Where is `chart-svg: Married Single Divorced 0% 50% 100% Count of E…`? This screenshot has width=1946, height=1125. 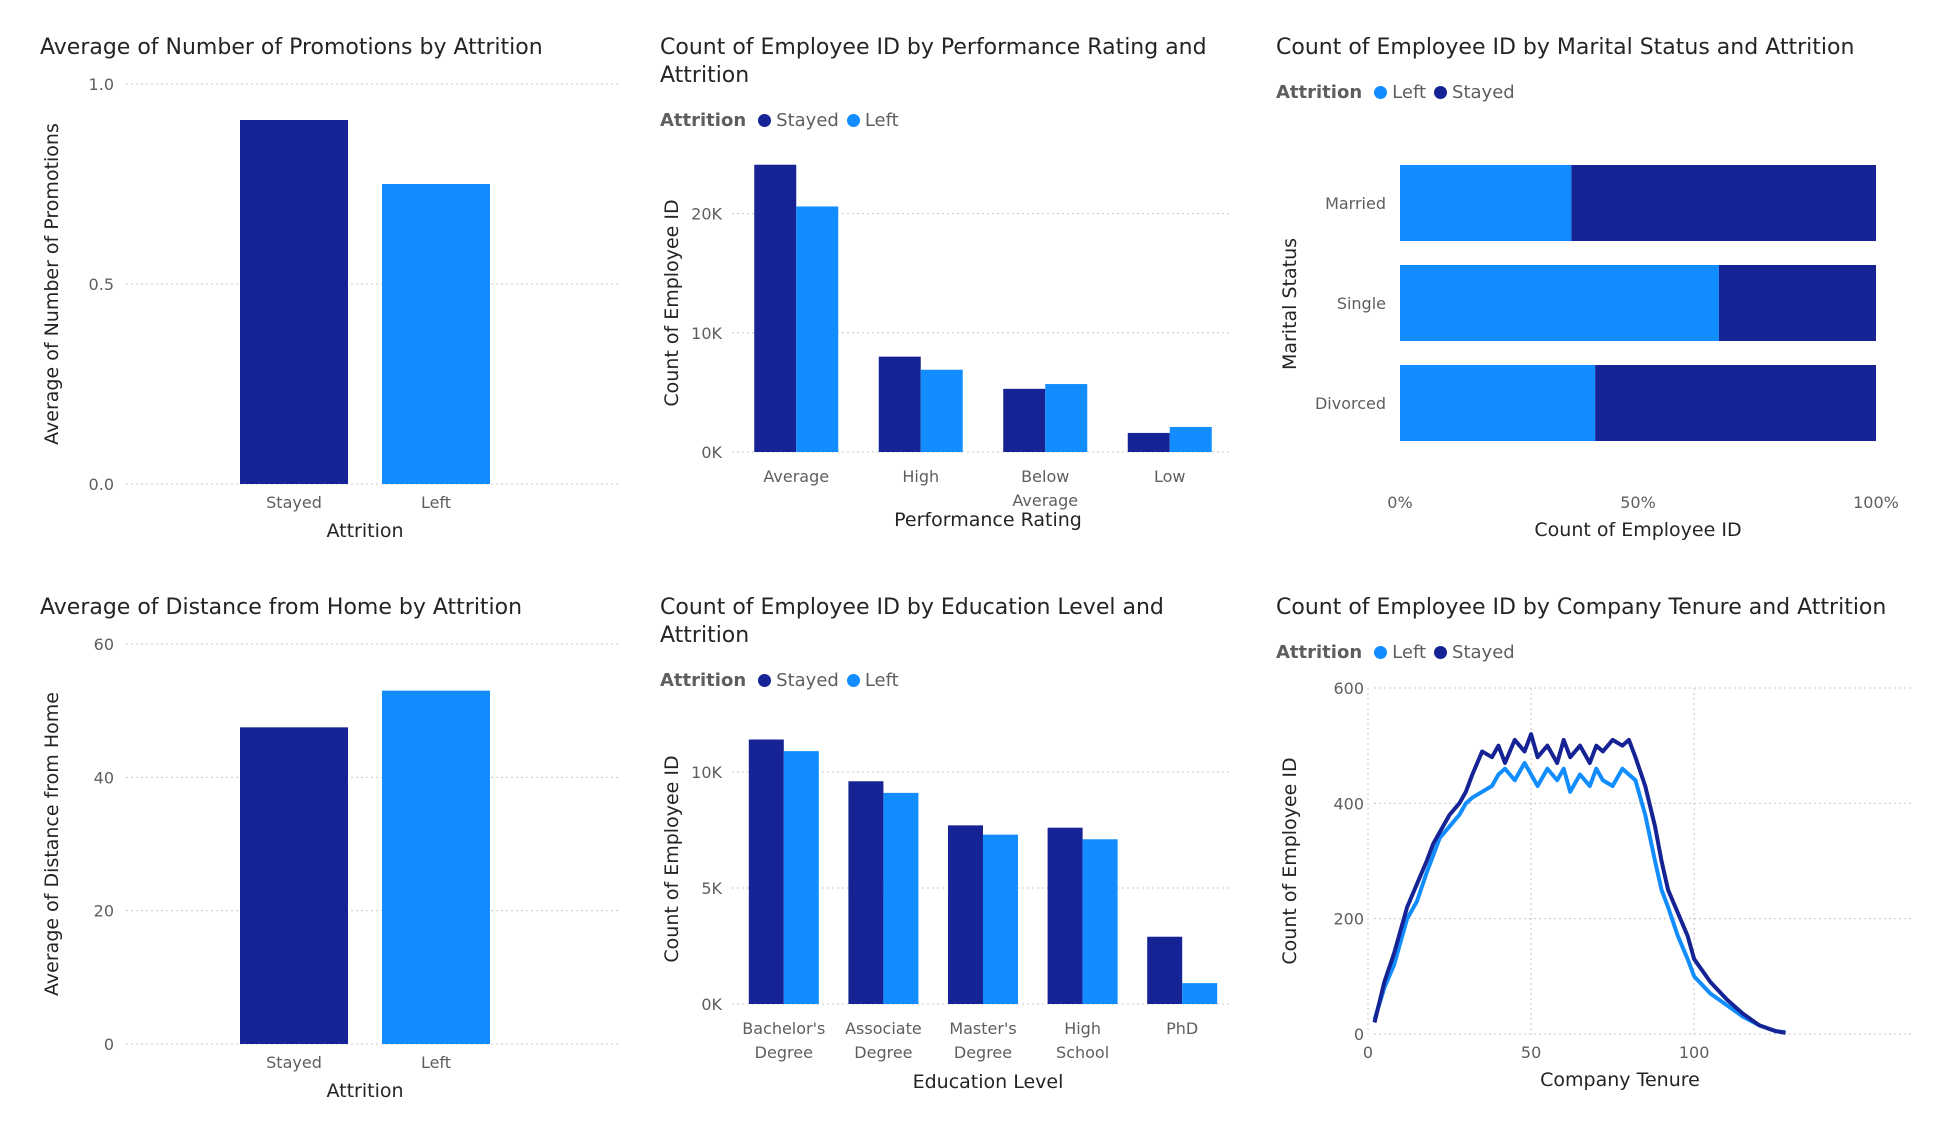
chart-svg: Married Single Divorced 0% 50% 100% Count of E… is located at coordinates (1589, 353).